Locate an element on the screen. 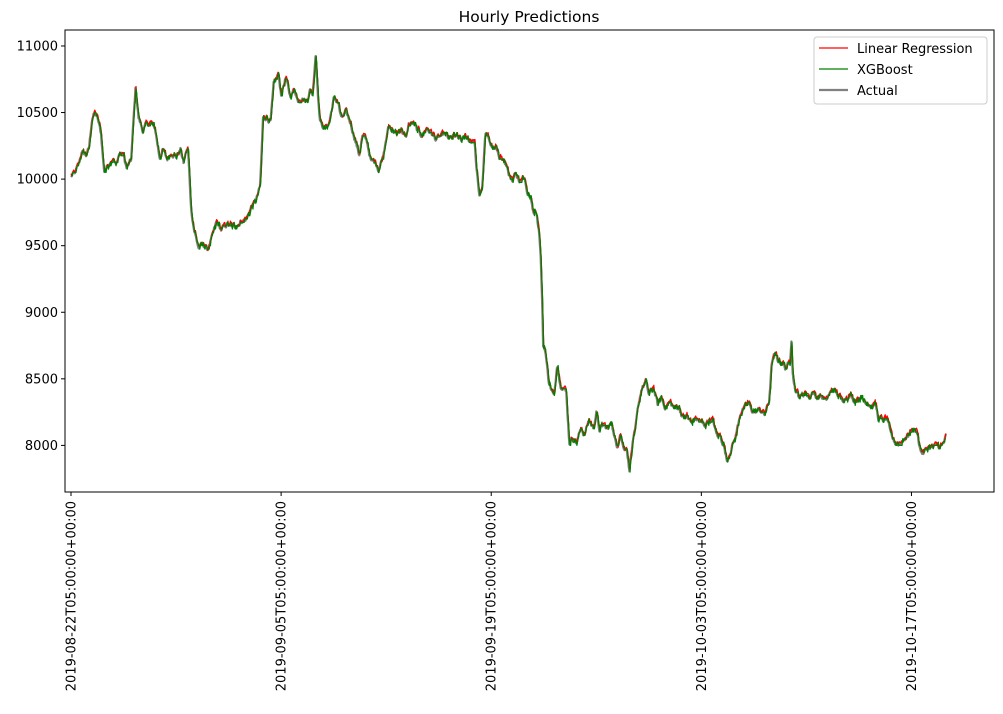  x-tick-label: 2019-10-17T05:00:00+00:00 is located at coordinates (912, 596).